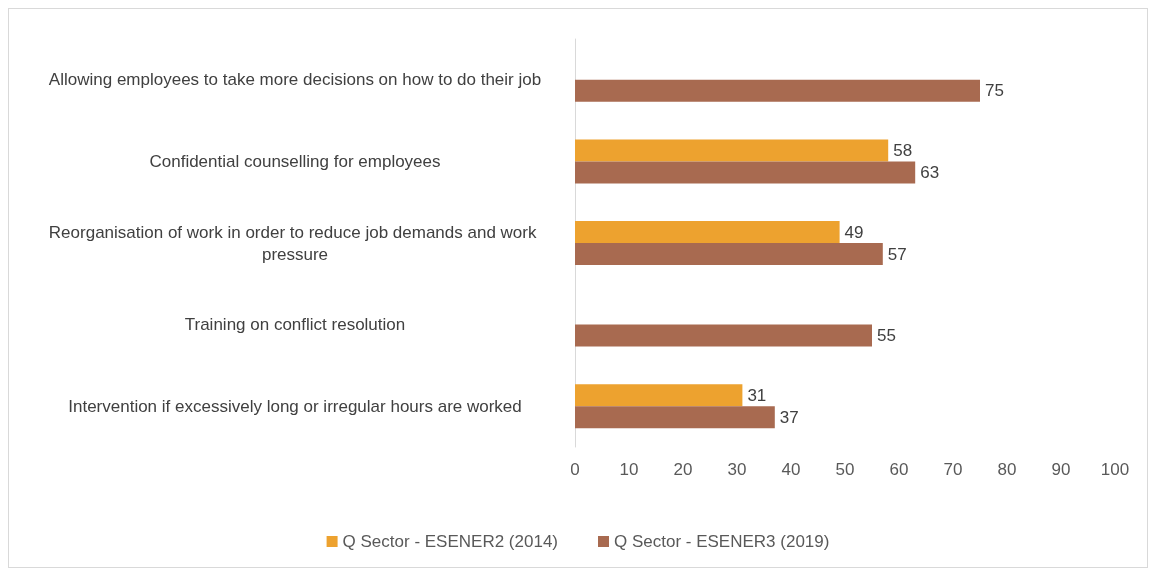  What do you see at coordinates (450, 541) in the screenshot?
I see `legend-label: Q Sector - ESENER2 (2014)` at bounding box center [450, 541].